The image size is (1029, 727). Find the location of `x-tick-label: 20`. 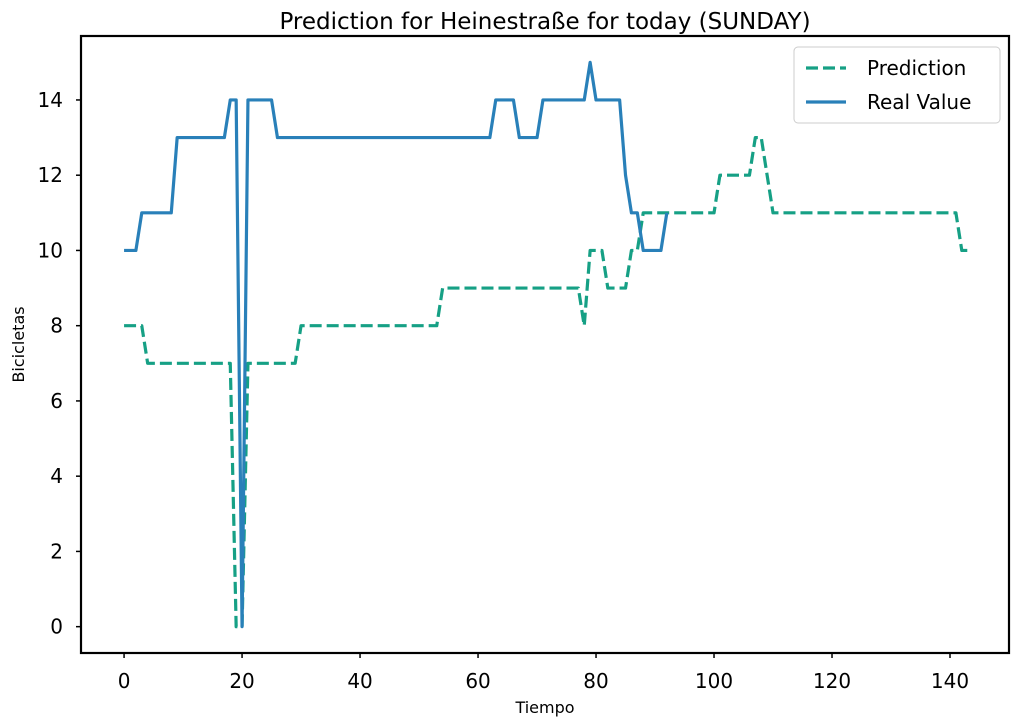

x-tick-label: 20 is located at coordinates (241, 681).